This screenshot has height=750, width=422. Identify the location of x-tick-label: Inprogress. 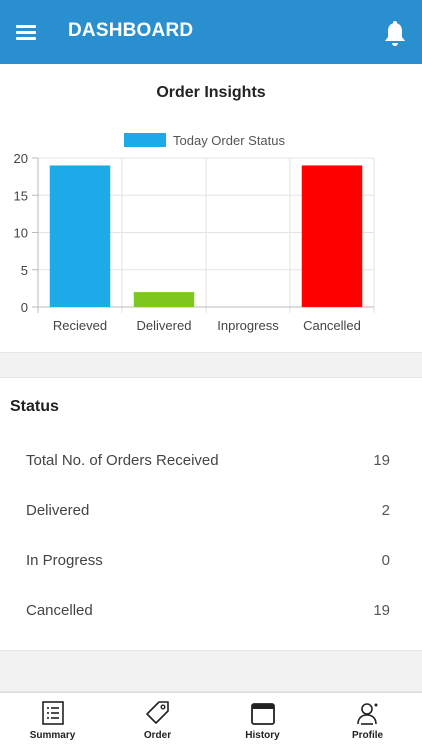
(248, 325).